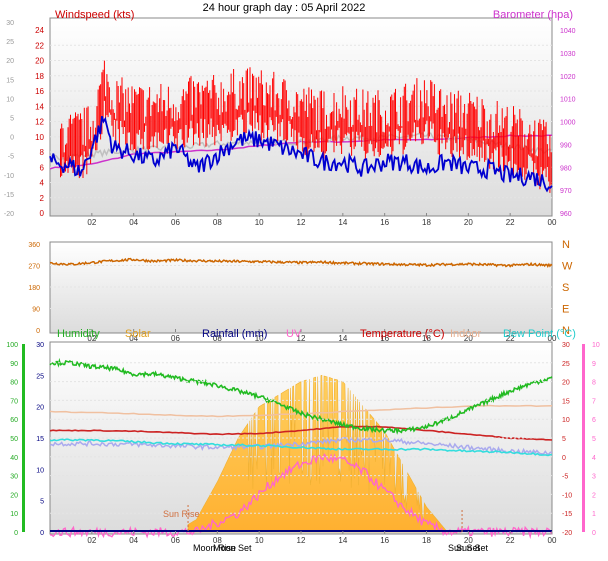 The height and width of the screenshot is (561, 608). What do you see at coordinates (426, 338) in the screenshot?
I see `panel-direction-x-label: 18` at bounding box center [426, 338].